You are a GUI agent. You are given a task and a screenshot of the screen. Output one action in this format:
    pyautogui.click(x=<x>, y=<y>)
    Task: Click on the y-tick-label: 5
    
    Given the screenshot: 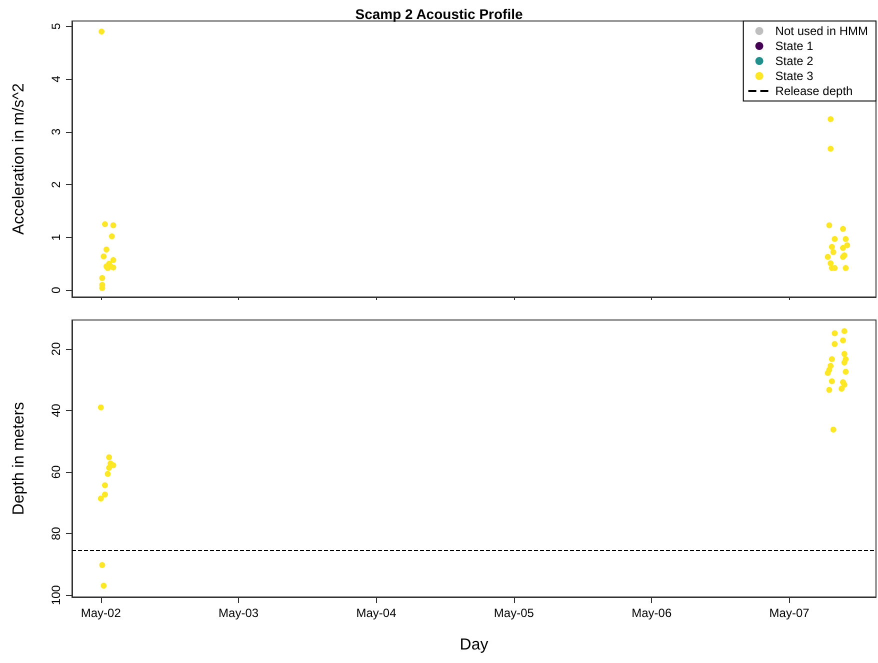 What is the action you would take?
    pyautogui.click(x=56, y=26)
    